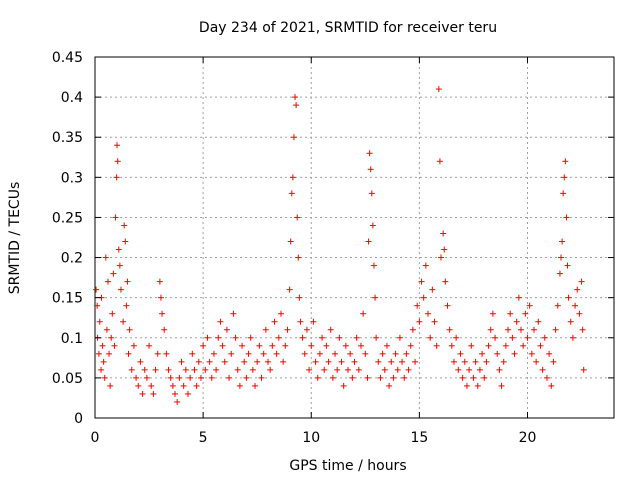 This screenshot has width=640, height=480. I want to click on x-axis-label: GPS time / hours, so click(347, 466).